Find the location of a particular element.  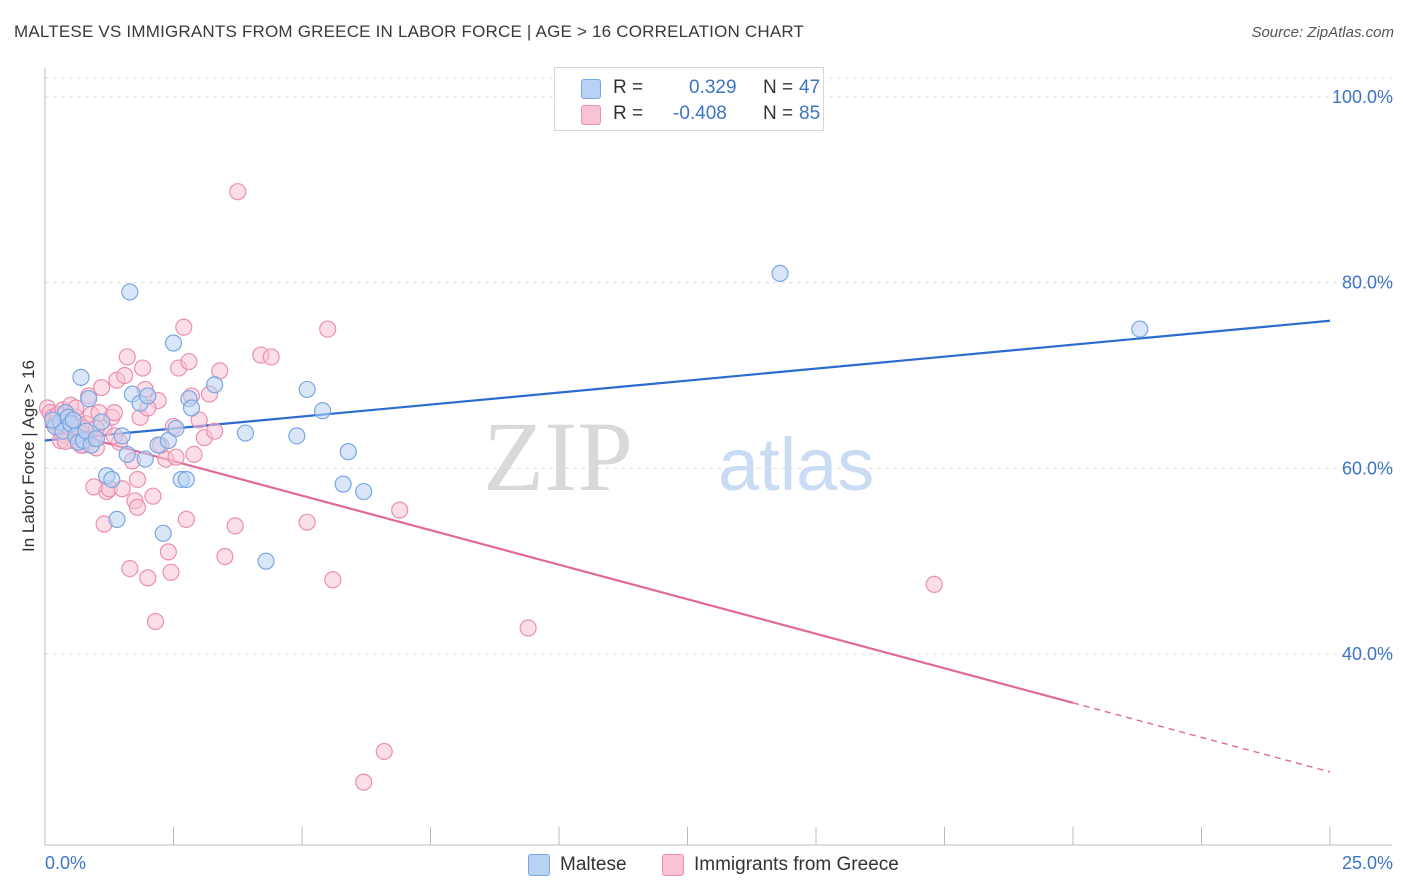

legend-n-value: 85 is located at coordinates (810, 113).